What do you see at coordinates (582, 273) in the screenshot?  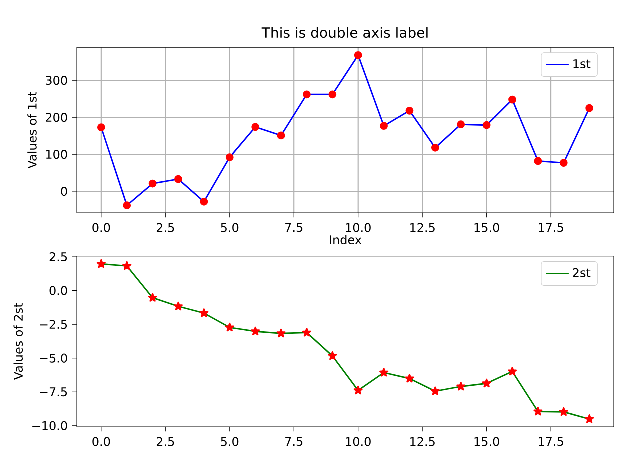 I see `legend-label: 2st` at bounding box center [582, 273].